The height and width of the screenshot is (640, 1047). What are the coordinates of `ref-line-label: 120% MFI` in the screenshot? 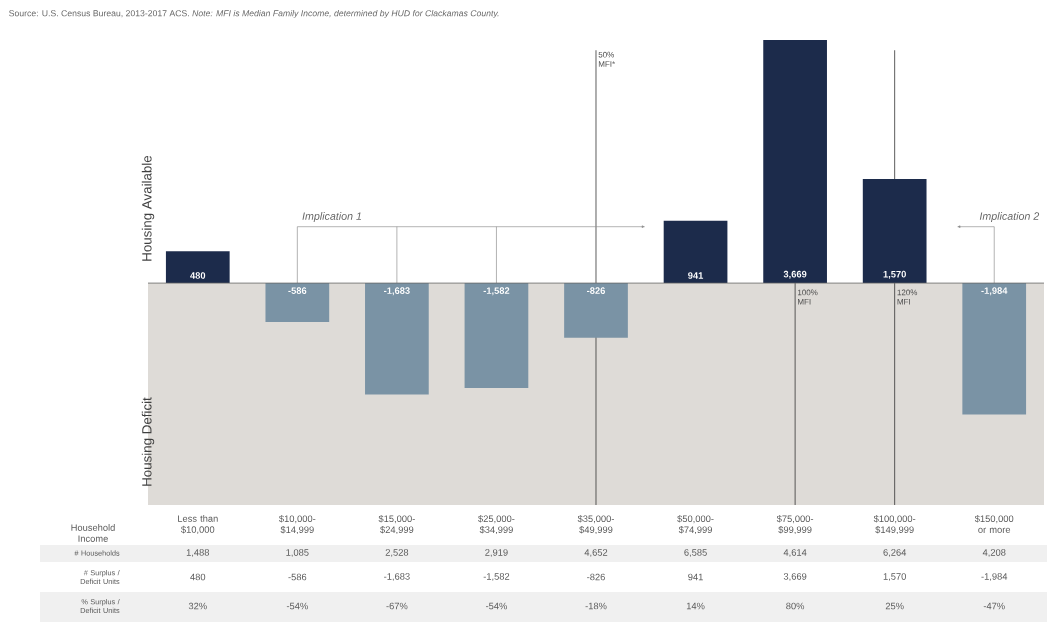 It's located at (907, 297).